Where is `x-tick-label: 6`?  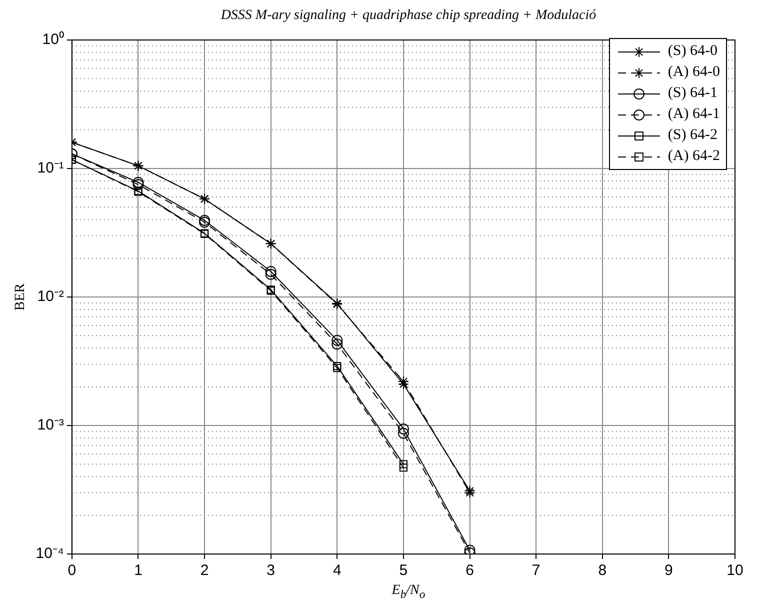 x-tick-label: 6 is located at coordinates (470, 571).